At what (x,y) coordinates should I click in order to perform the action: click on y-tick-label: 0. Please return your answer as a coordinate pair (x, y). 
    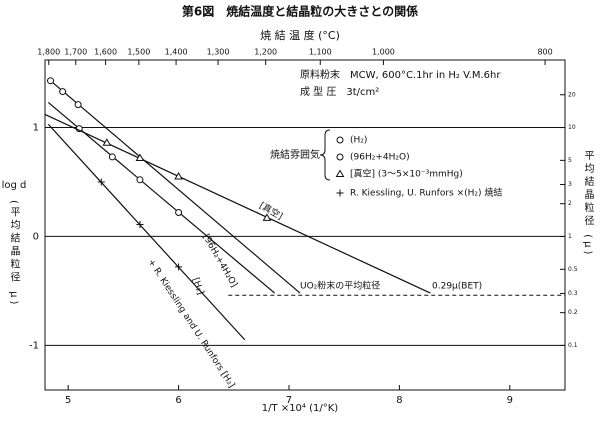
    Looking at the image, I should click on (36, 236).